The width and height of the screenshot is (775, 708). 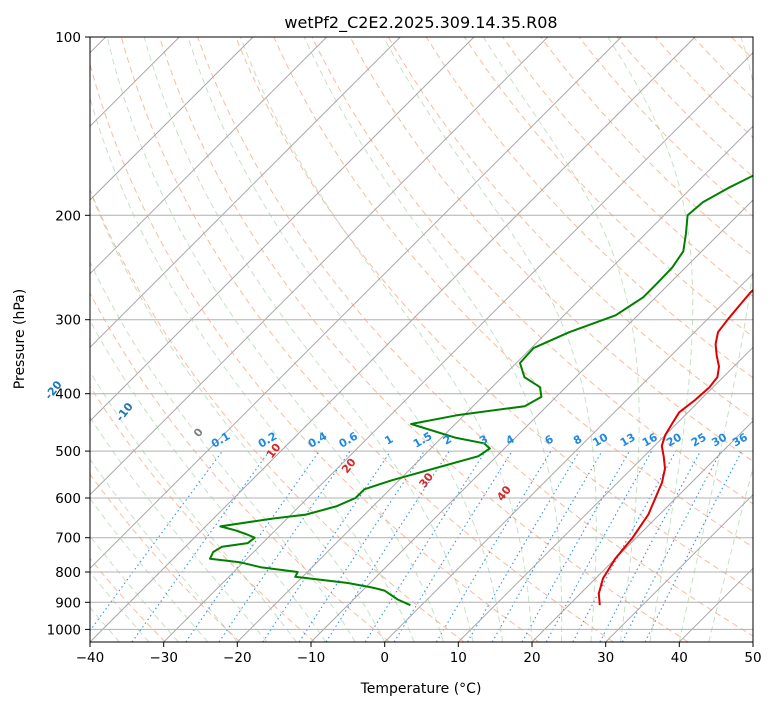 What do you see at coordinates (458, 658) in the screenshot?
I see `x-tick-label: 10` at bounding box center [458, 658].